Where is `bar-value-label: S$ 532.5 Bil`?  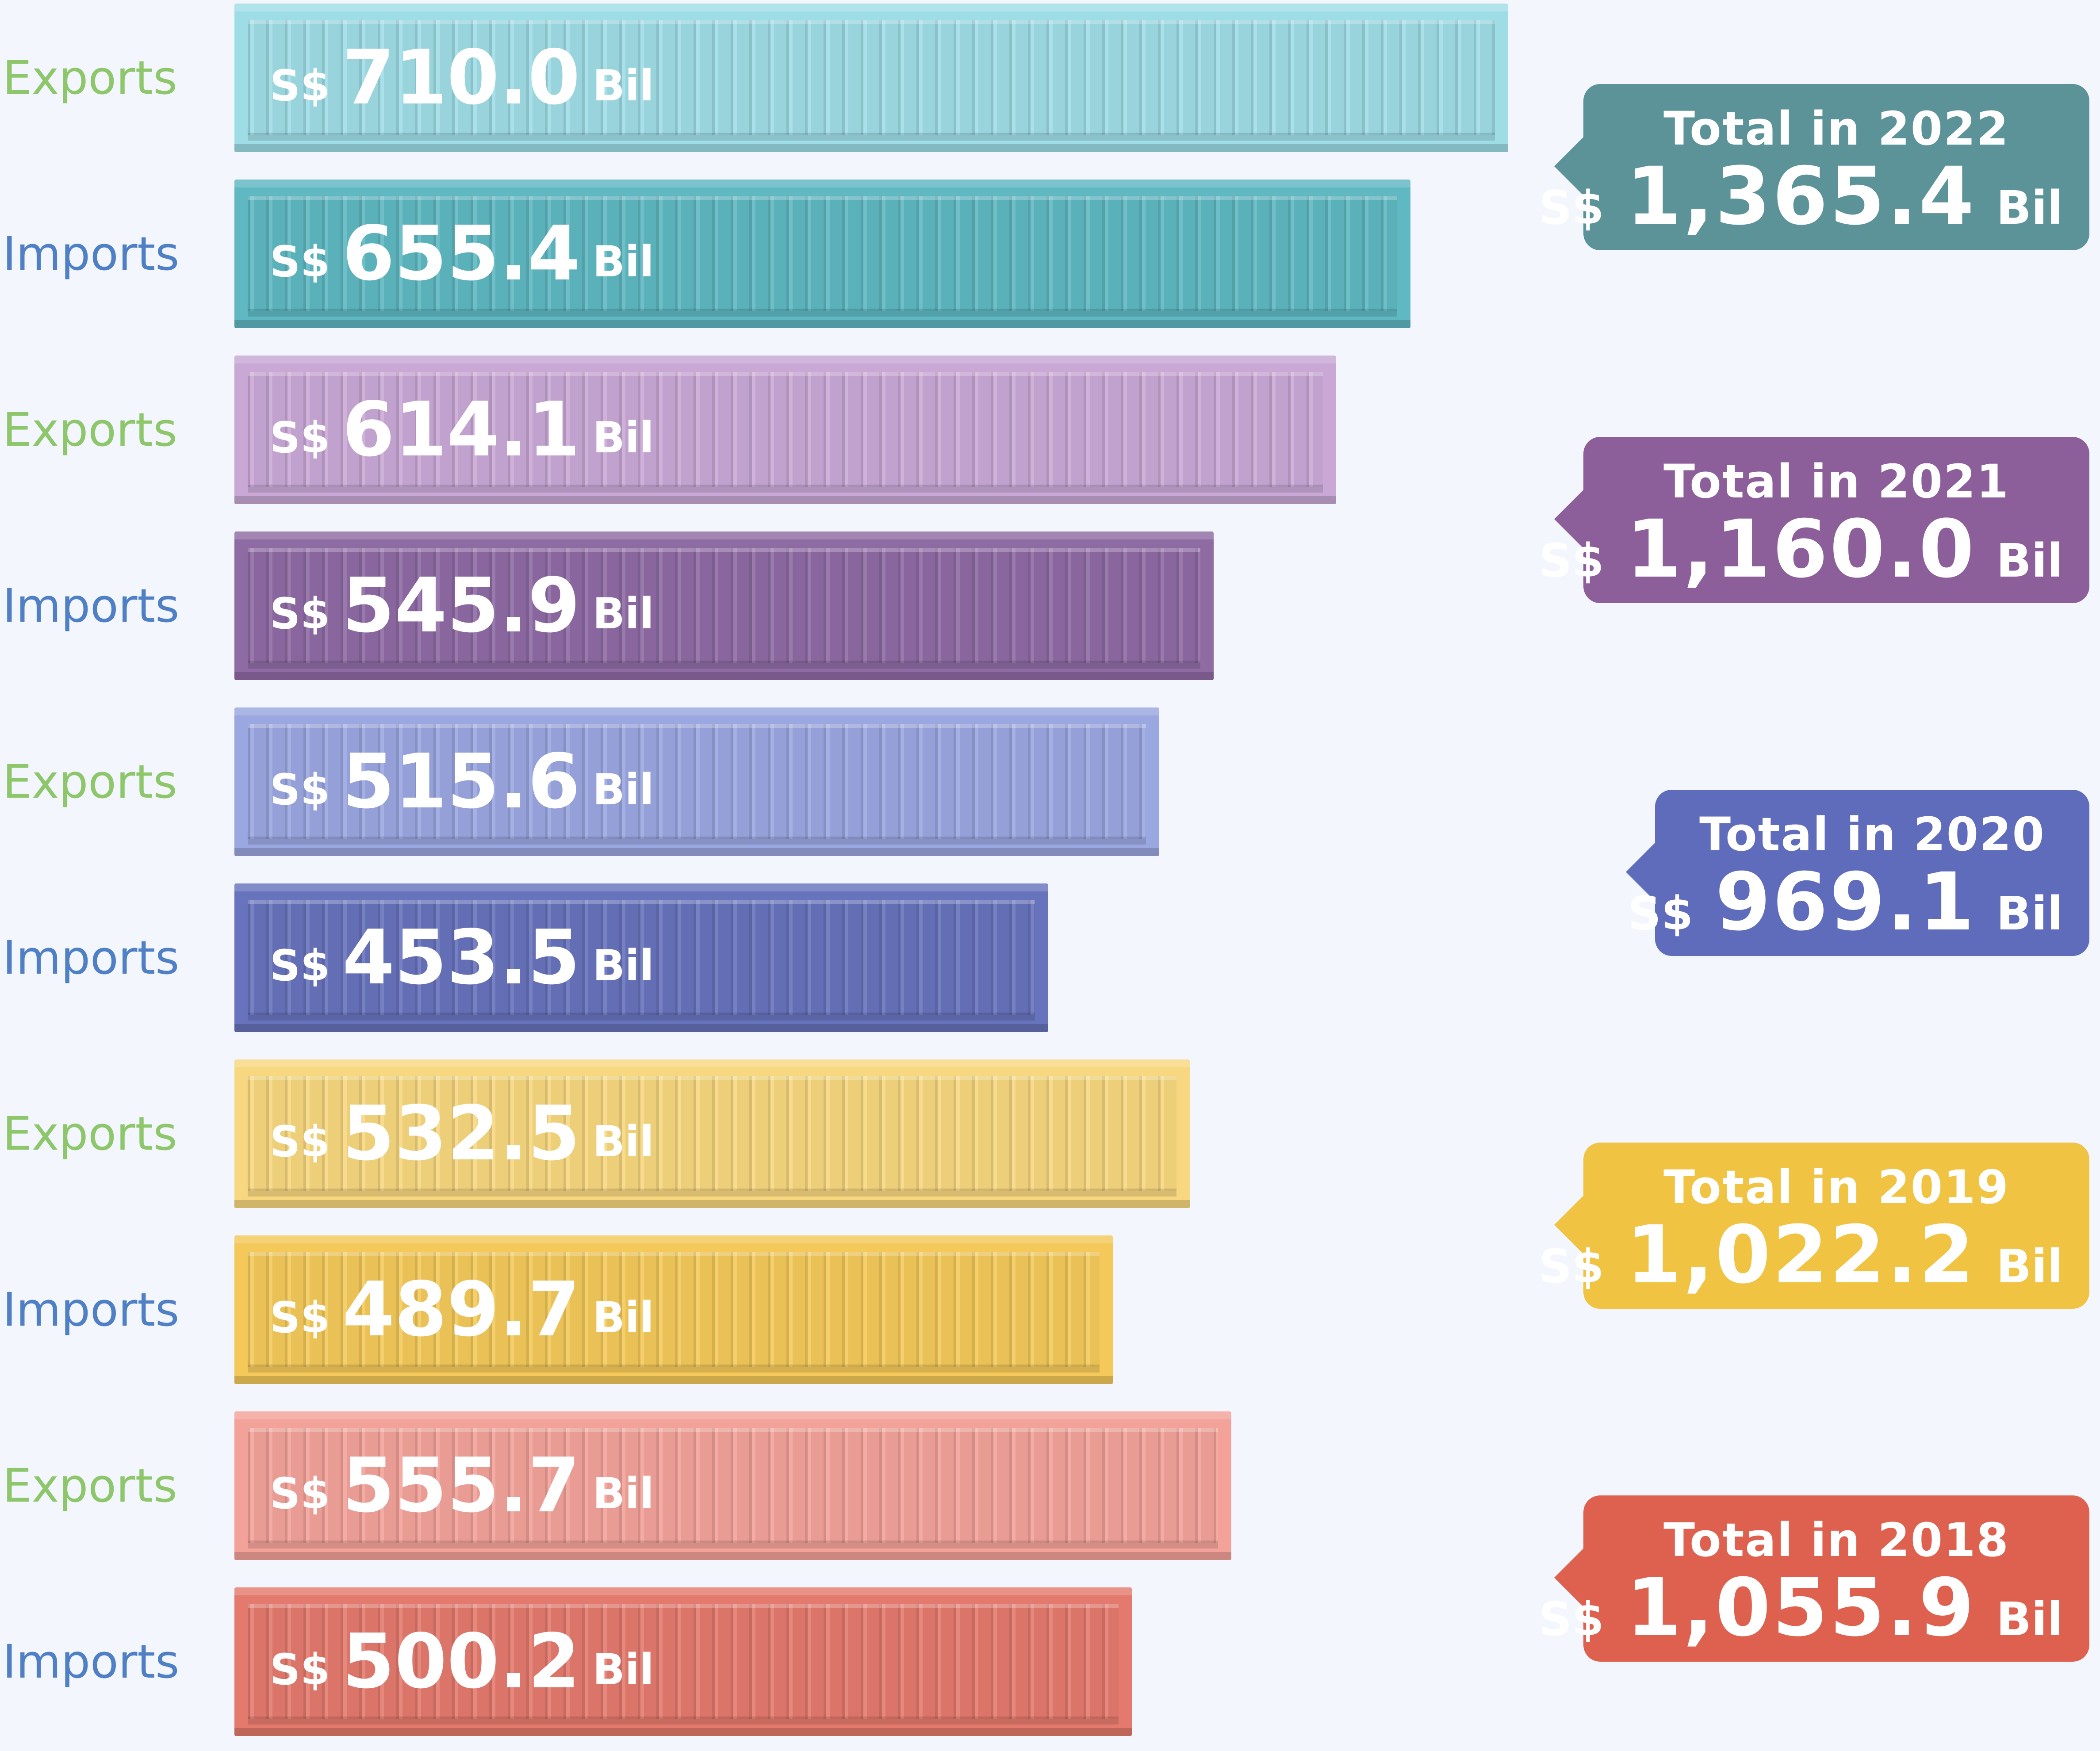
bar-value-label: S$ 532.5 Bil is located at coordinates (462, 1133).